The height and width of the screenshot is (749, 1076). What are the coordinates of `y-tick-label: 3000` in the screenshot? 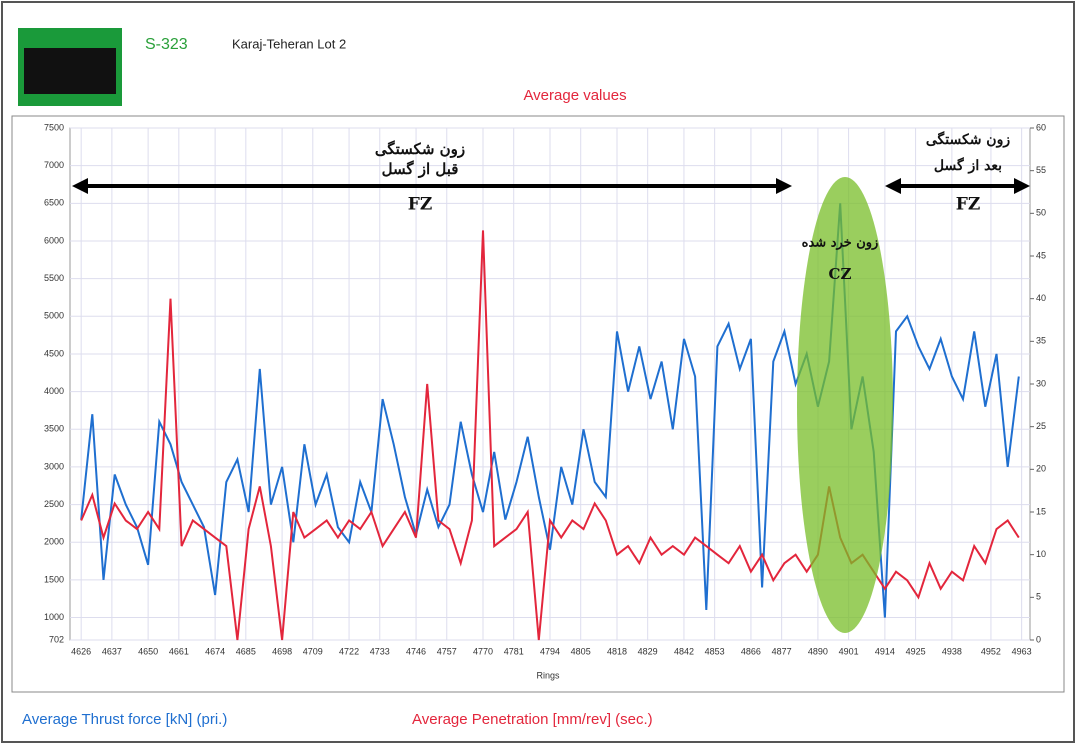 It's located at (54, 466).